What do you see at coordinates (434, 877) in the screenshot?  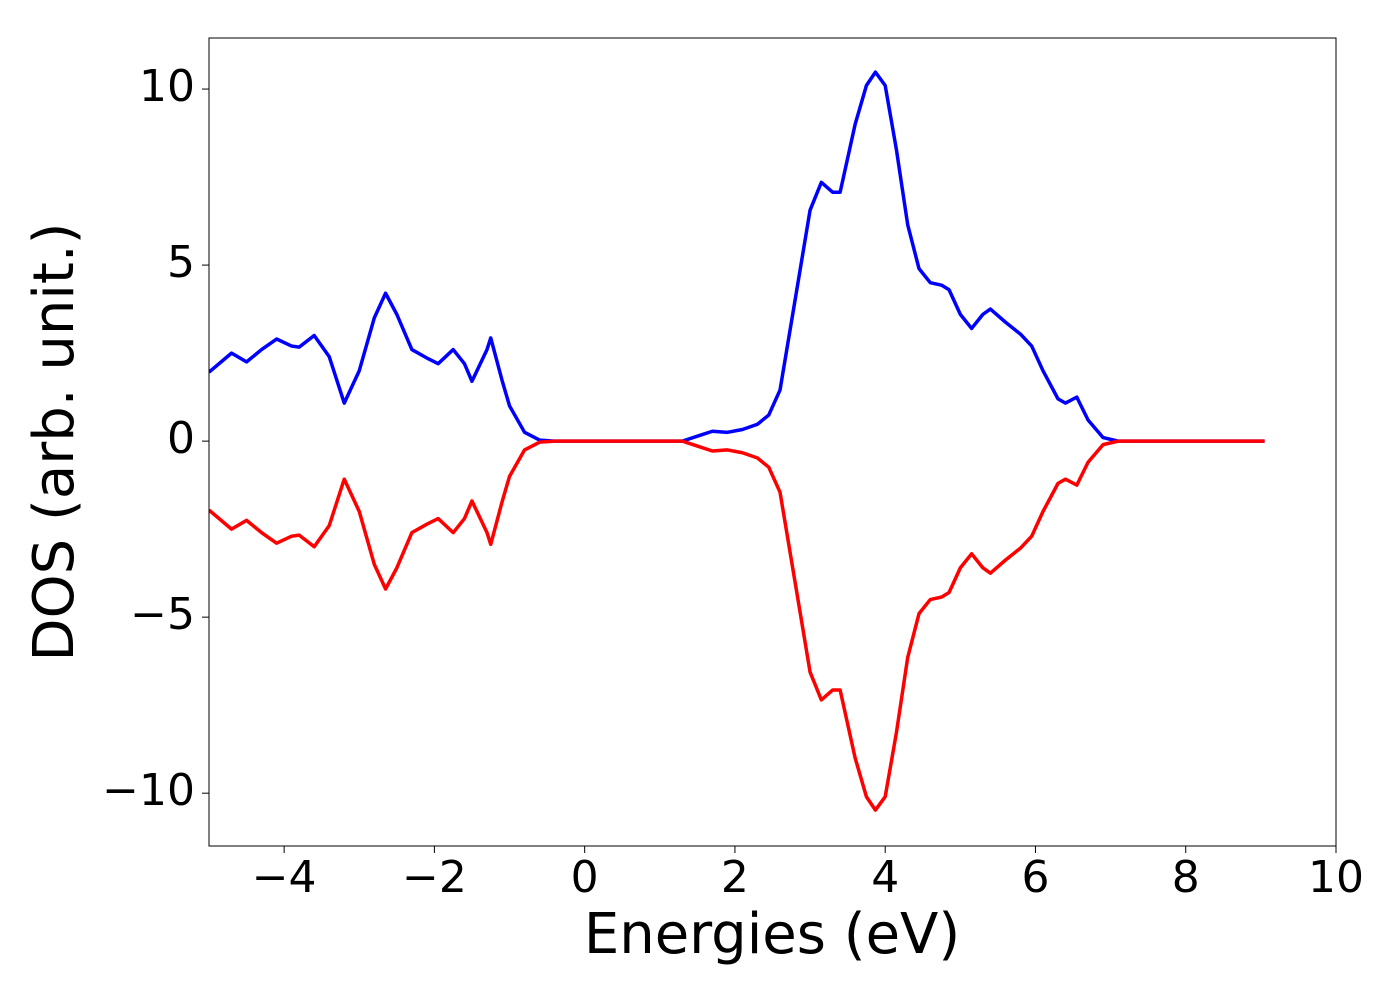 I see `x-tick-label: −2` at bounding box center [434, 877].